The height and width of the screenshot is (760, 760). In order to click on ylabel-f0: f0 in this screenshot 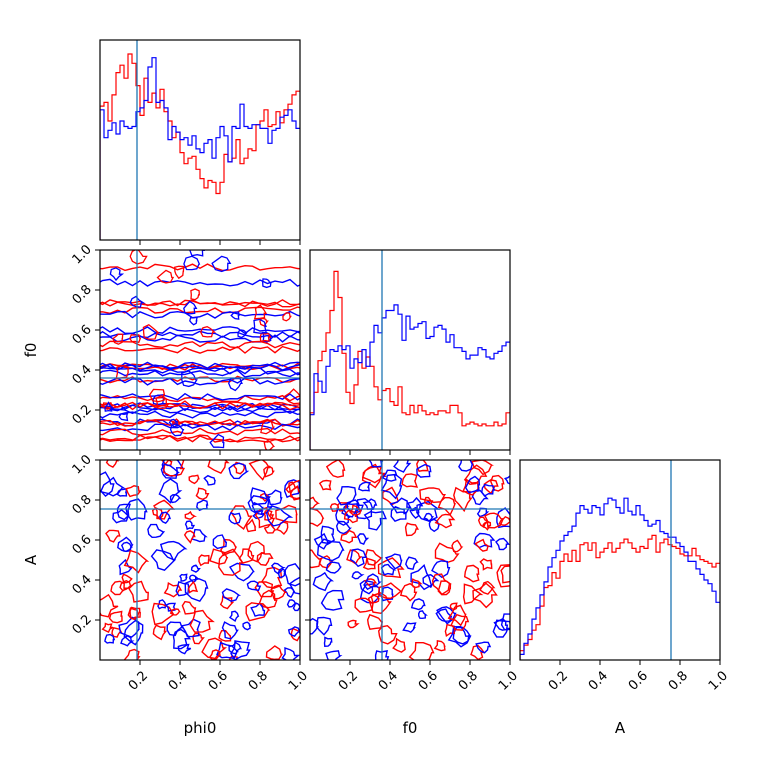, I will do `click(31, 350)`.